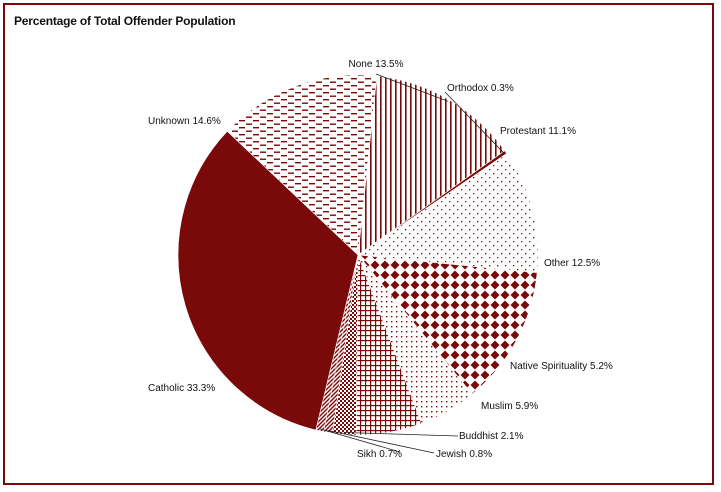 The width and height of the screenshot is (721, 492). What do you see at coordinates (538, 131) in the screenshot?
I see `slice-label-protestant: Protestant 11.1%` at bounding box center [538, 131].